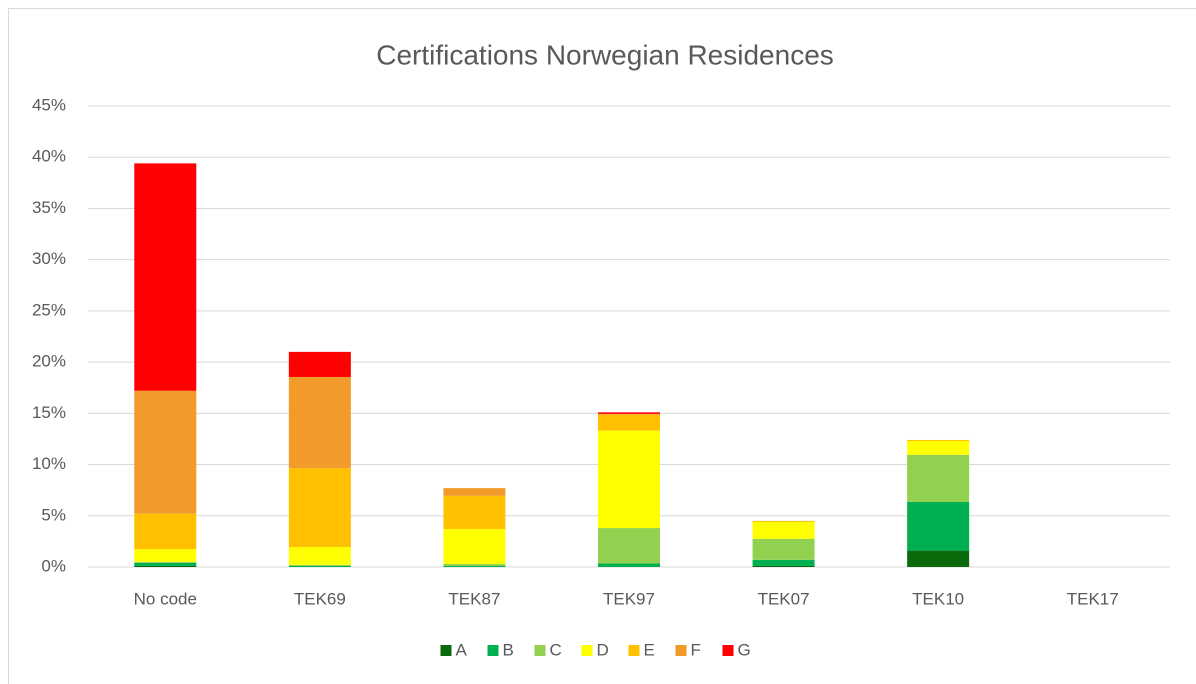  Describe the element at coordinates (49, 156) in the screenshot. I see `y-tick-label: 40%` at that location.